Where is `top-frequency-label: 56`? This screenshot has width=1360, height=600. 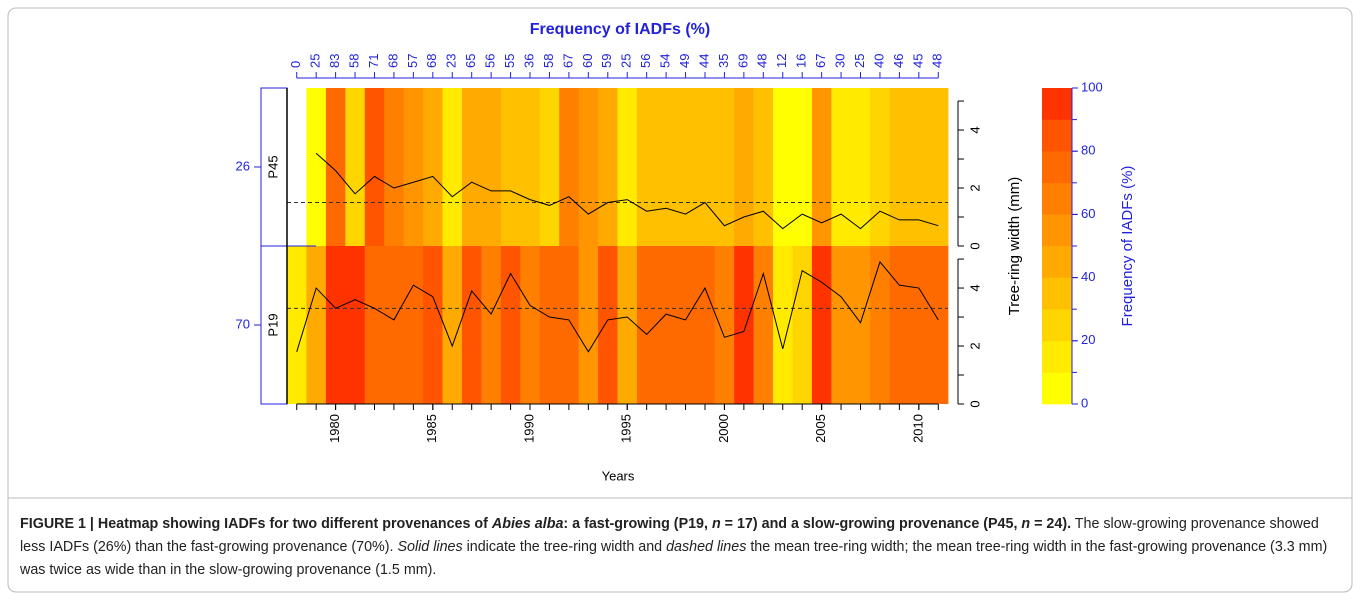
top-frequency-label: 56 is located at coordinates (490, 61).